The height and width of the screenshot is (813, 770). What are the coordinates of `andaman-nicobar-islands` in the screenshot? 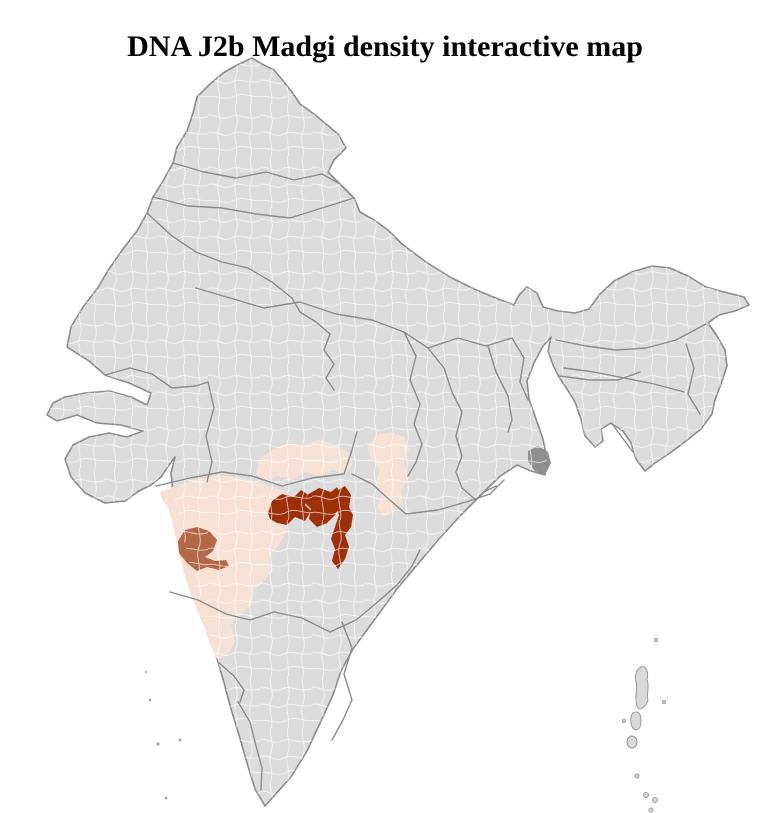 It's located at (644, 725).